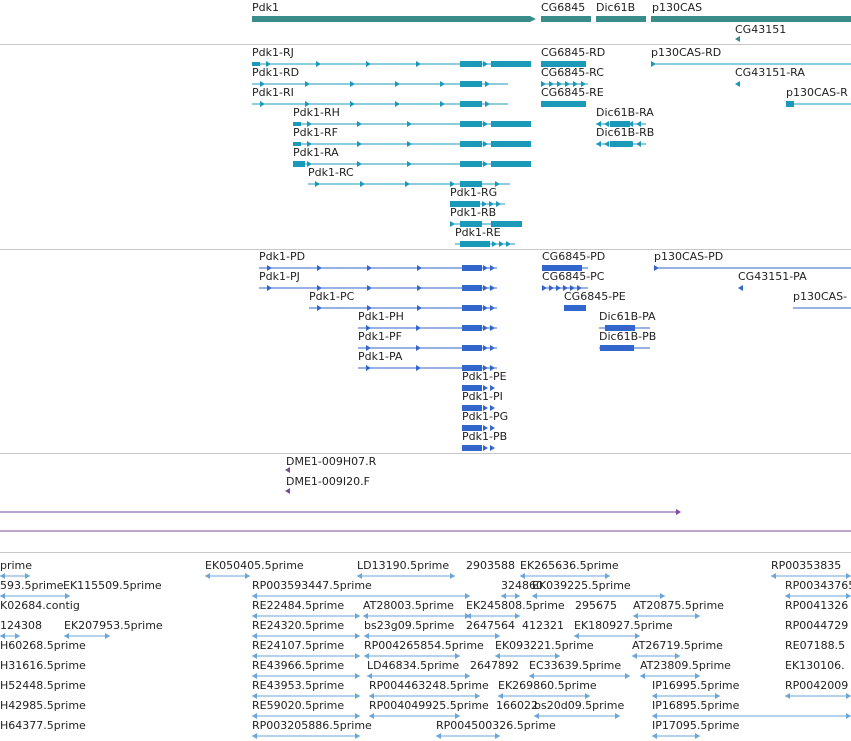  I want to click on feature-label-pdk1-pd: Pdk1-PD, so click(282, 256).